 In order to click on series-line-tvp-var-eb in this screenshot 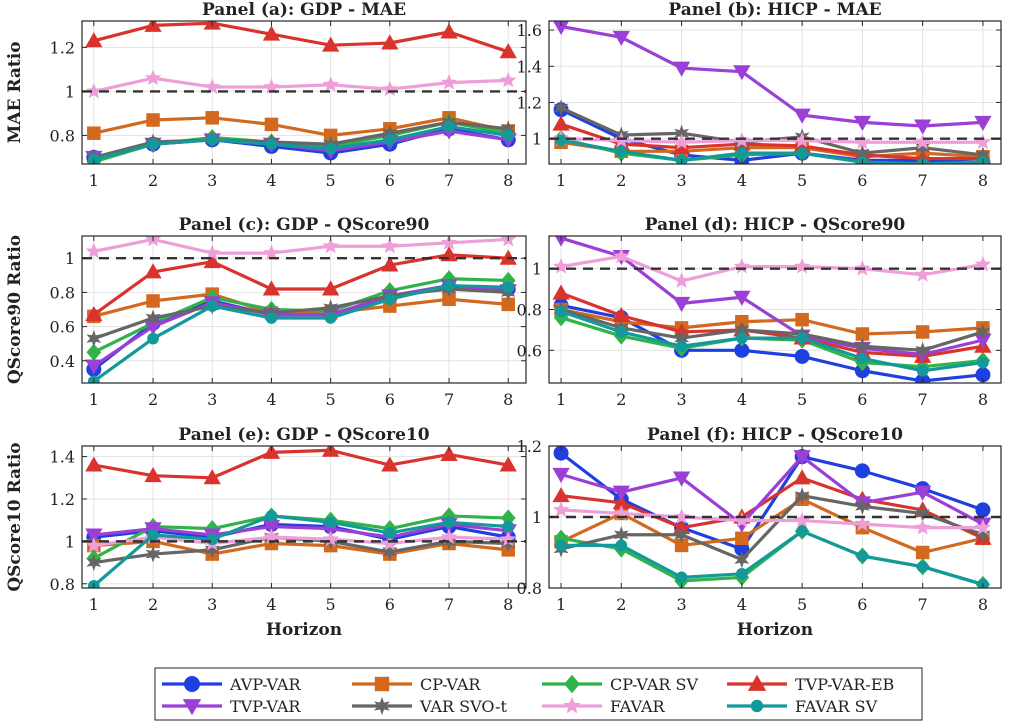, I will do `click(772, 325)`.